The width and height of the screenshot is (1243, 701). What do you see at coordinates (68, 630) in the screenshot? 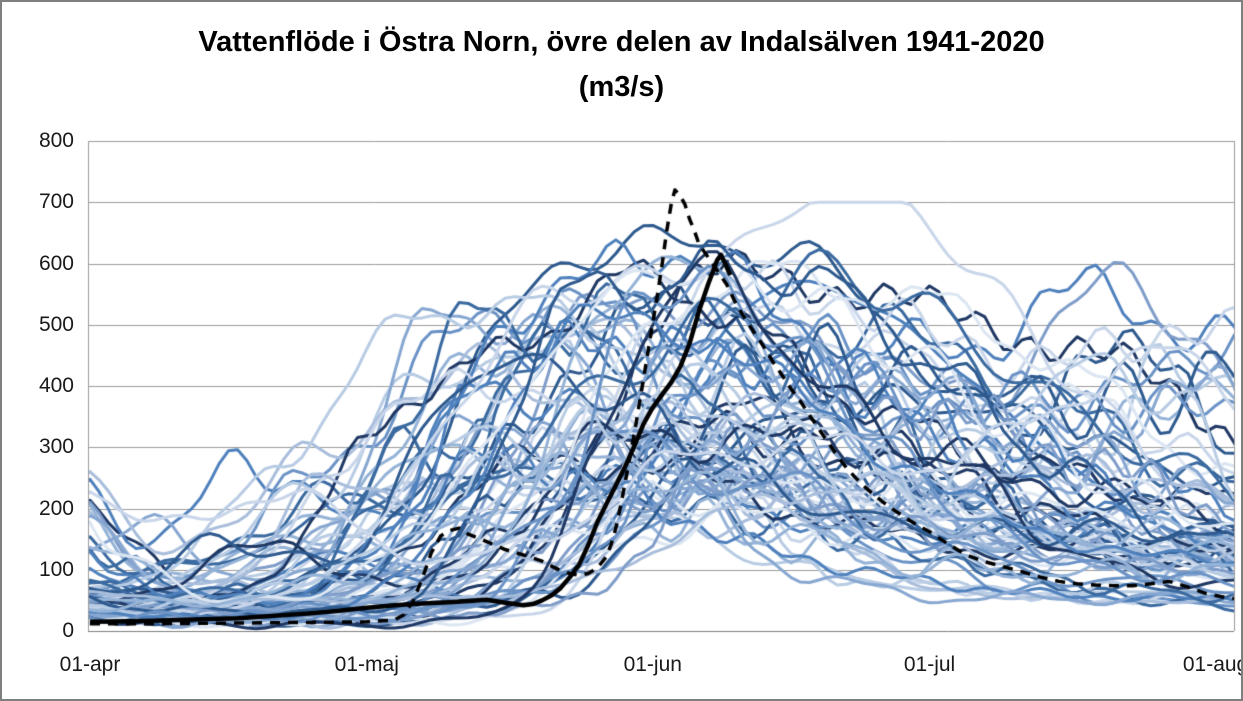
I see `y-tick-label: 0` at bounding box center [68, 630].